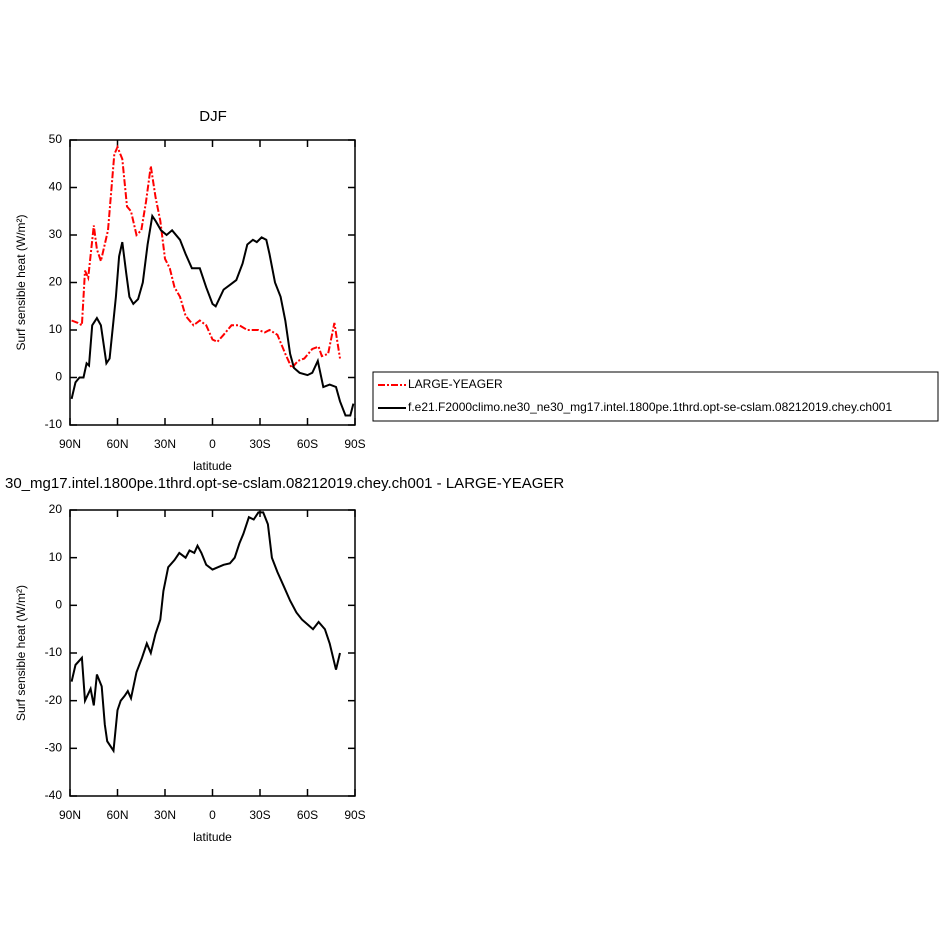 The height and width of the screenshot is (950, 952). What do you see at coordinates (455, 384) in the screenshot?
I see `legend-label: LARGE-YEAGER` at bounding box center [455, 384].